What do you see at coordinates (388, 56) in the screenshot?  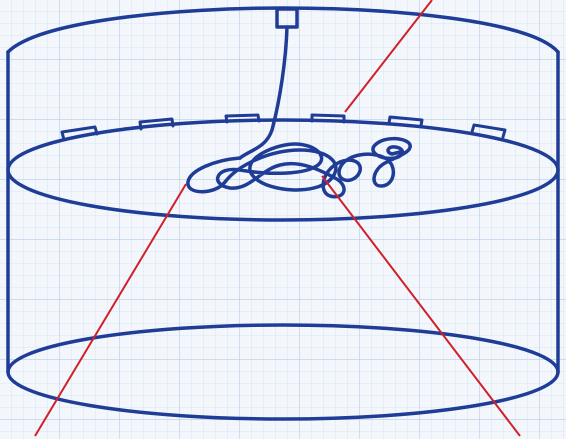 I see `ray` at bounding box center [388, 56].